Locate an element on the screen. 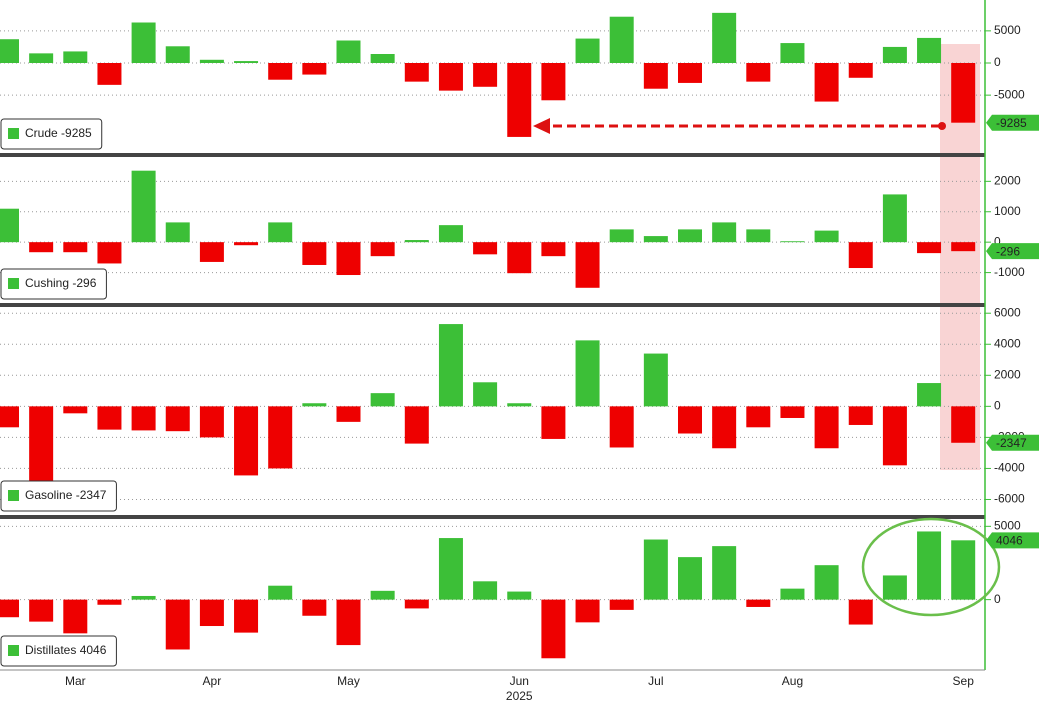 This screenshot has width=1039, height=703. y-tick-label: 2000 is located at coordinates (1007, 374).